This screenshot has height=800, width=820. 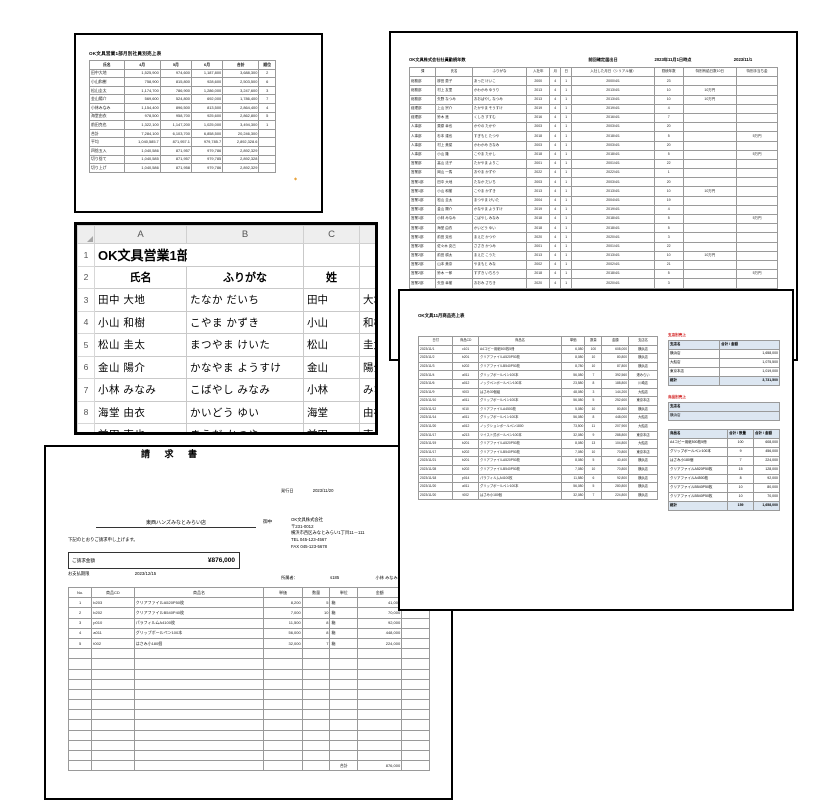 What do you see at coordinates (140, 322) in the screenshot?
I see `cell: 小山 和樹` at bounding box center [140, 322].